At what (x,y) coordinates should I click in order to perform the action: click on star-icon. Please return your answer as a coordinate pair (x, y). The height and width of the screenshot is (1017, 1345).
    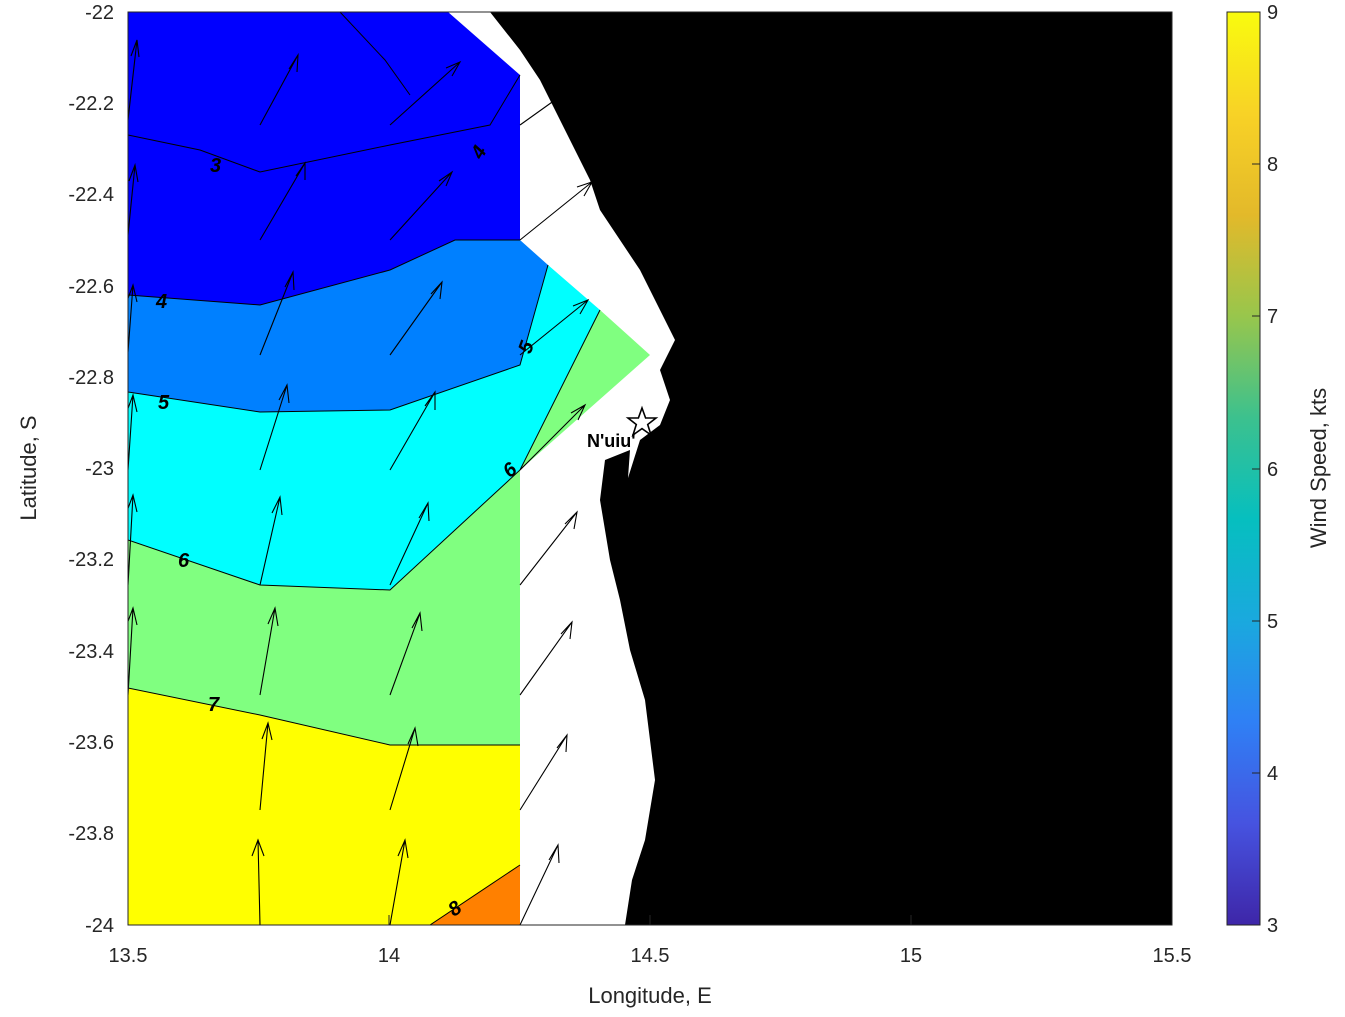
    Looking at the image, I should click on (642, 421).